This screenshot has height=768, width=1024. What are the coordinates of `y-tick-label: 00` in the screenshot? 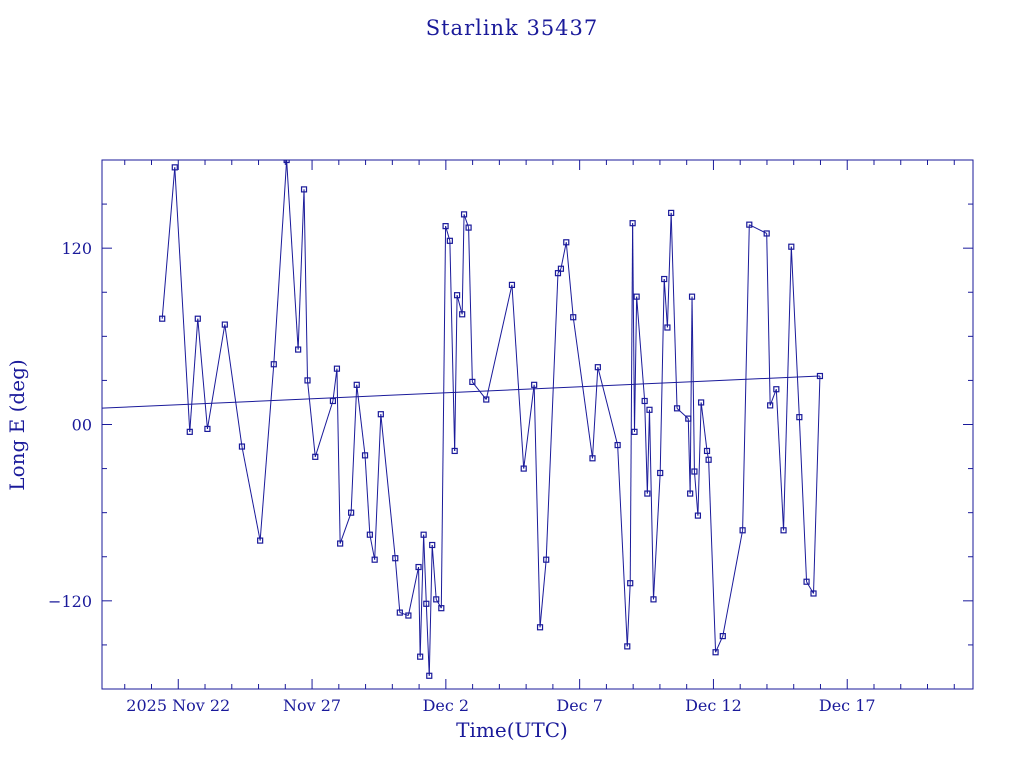 It's located at (82, 425).